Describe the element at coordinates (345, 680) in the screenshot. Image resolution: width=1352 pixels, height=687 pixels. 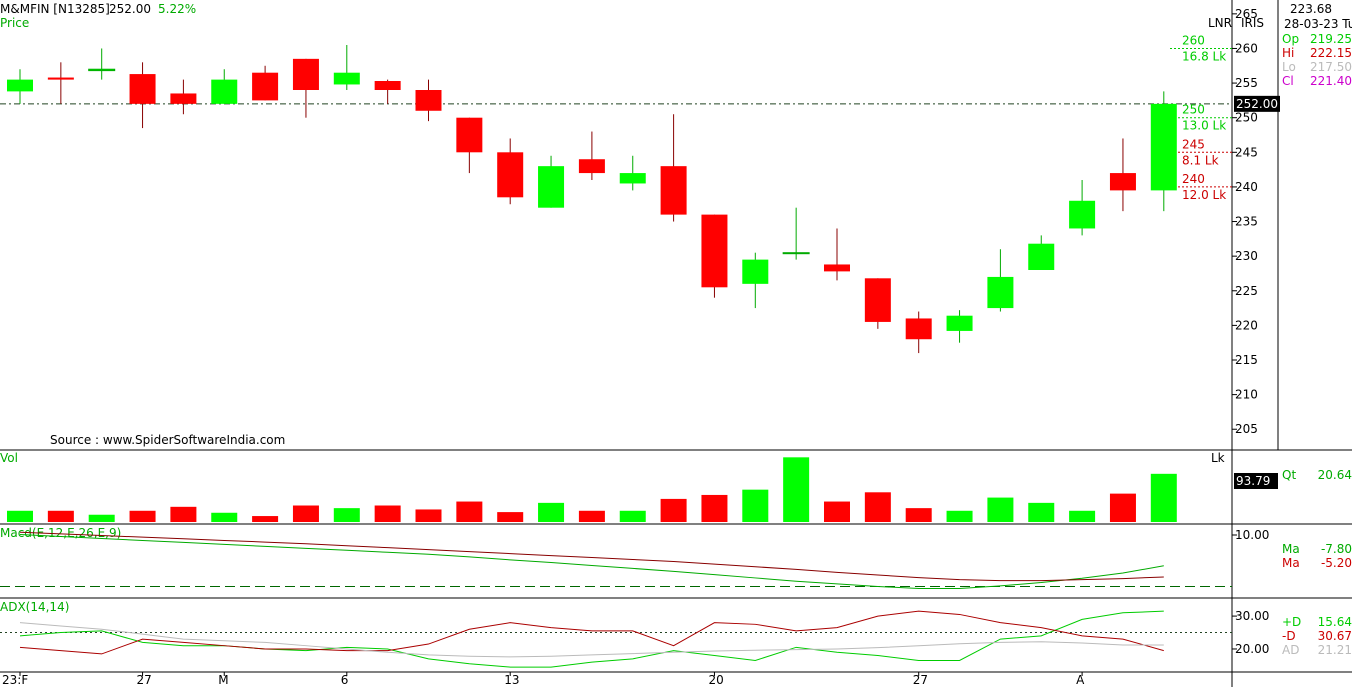
I see `x-tick-label: 6` at that location.